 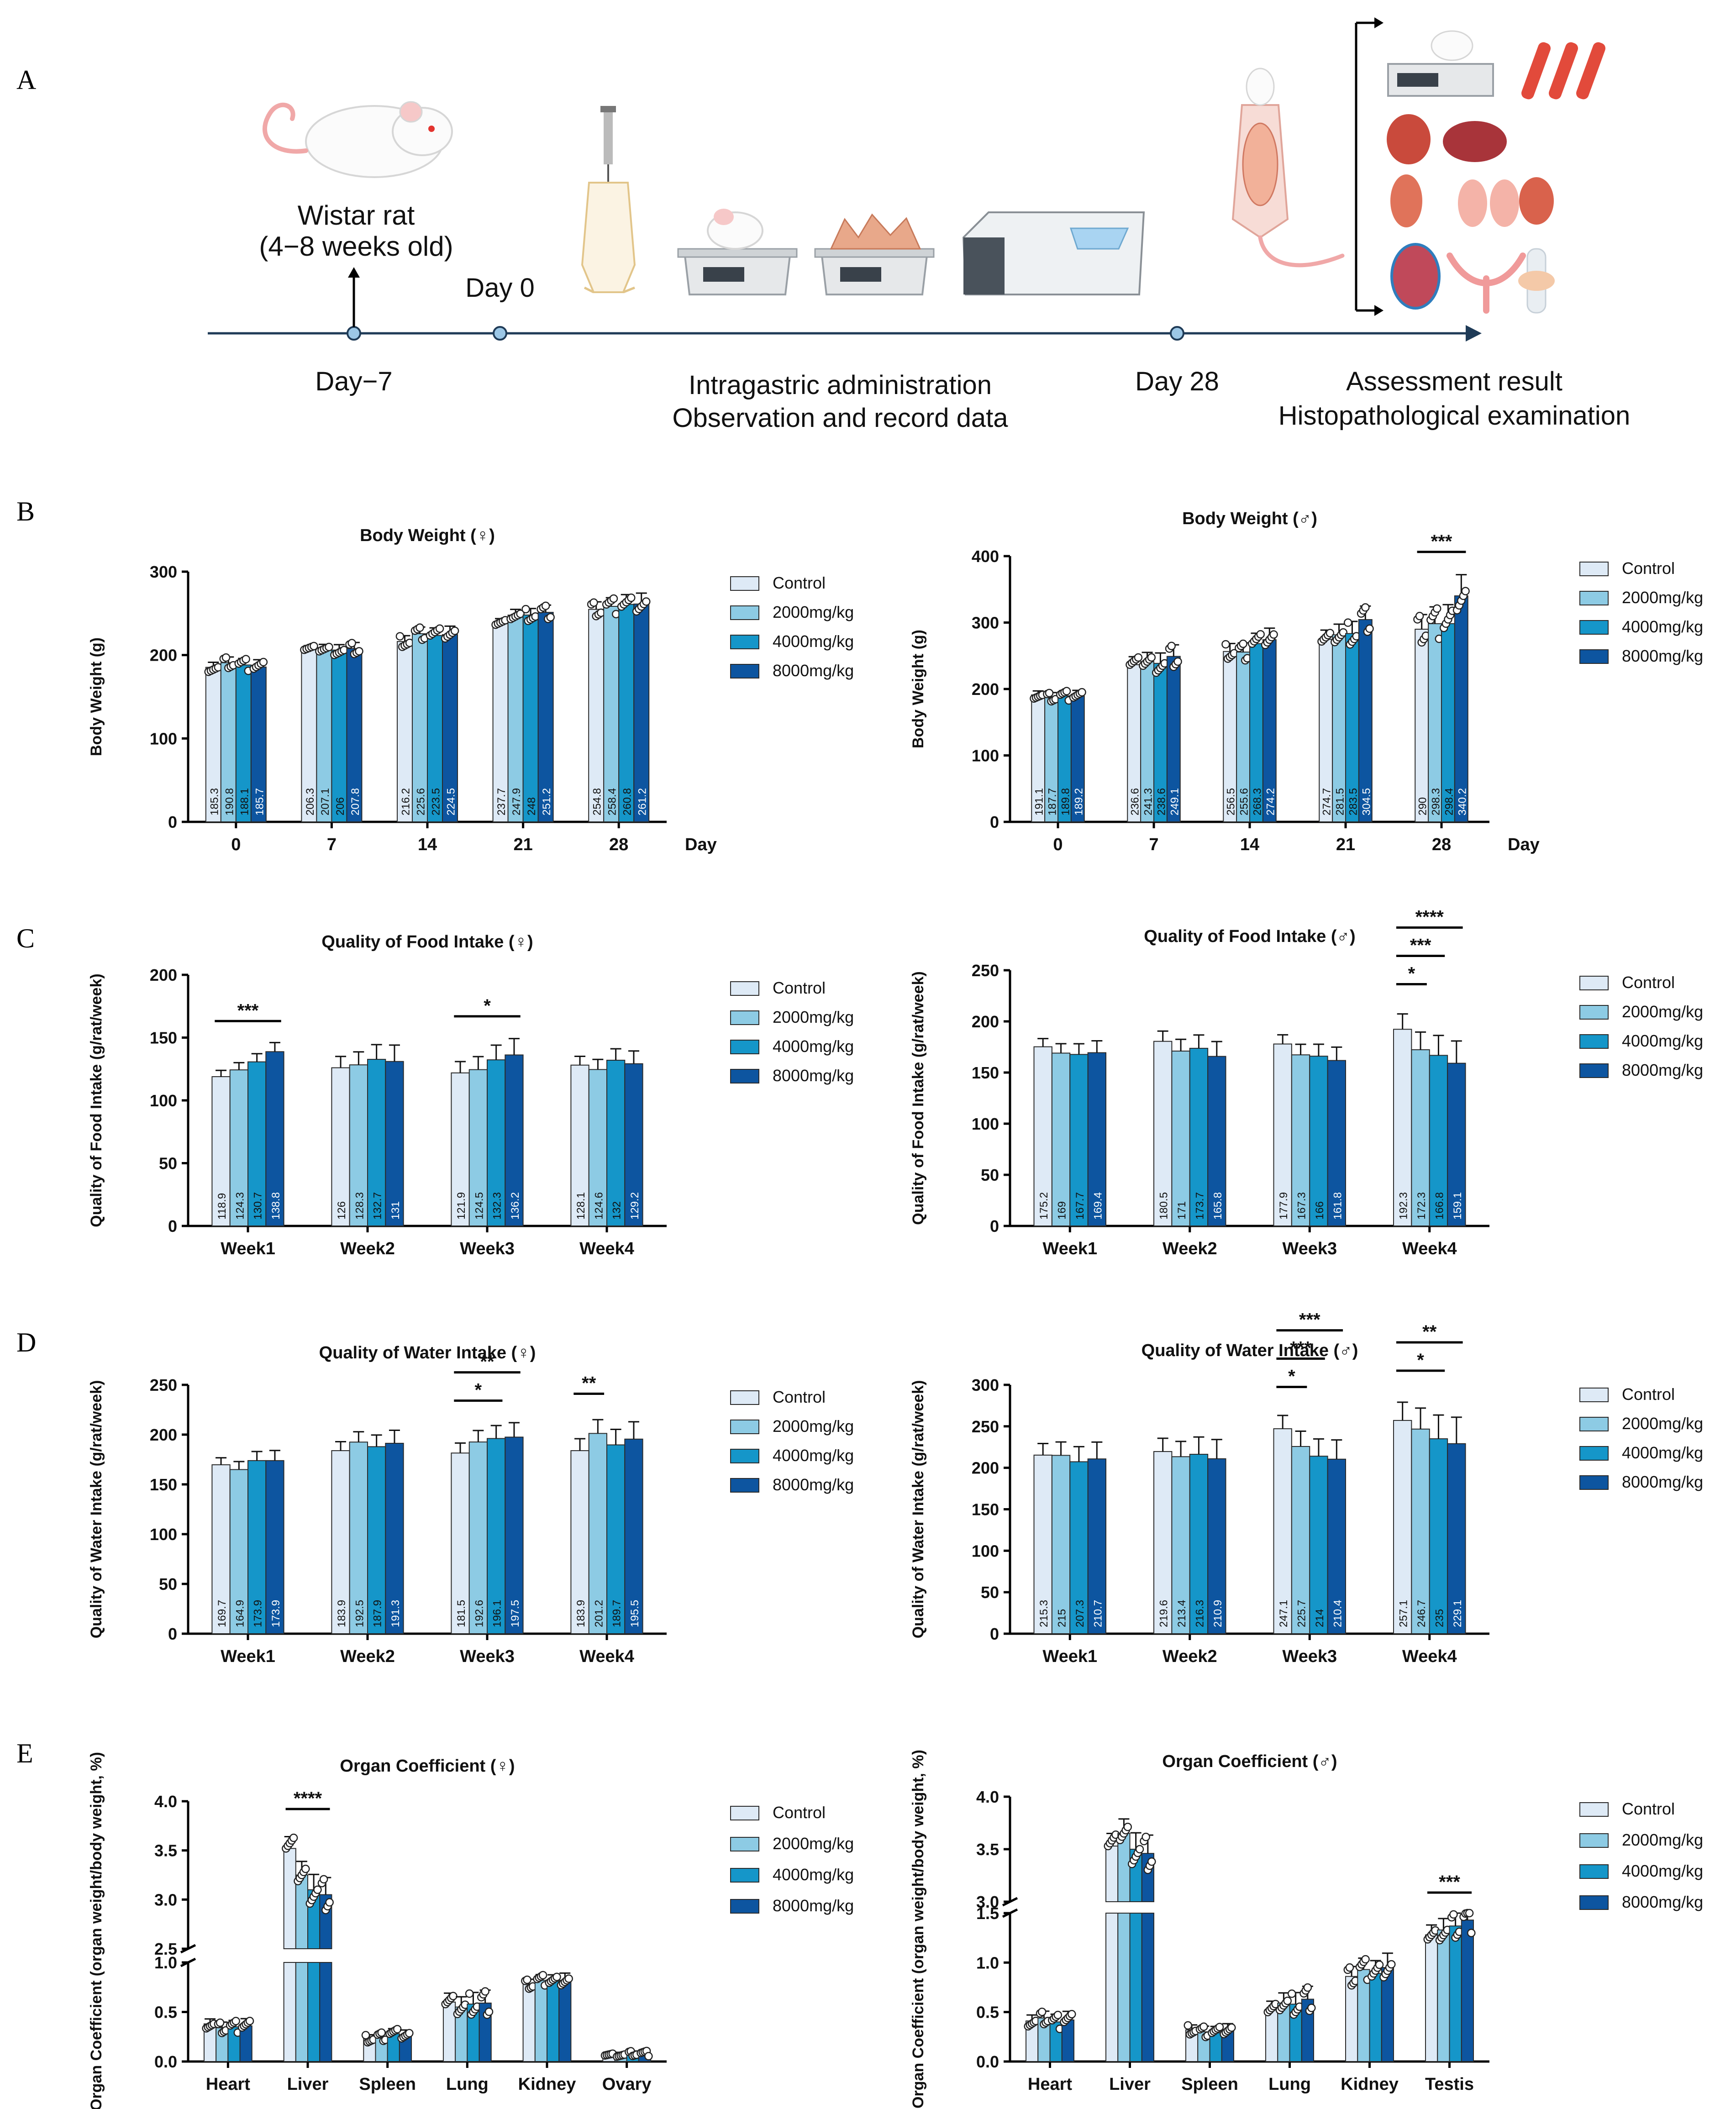 I want to click on bar-value-label: 175.2, so click(x=1044, y=1206).